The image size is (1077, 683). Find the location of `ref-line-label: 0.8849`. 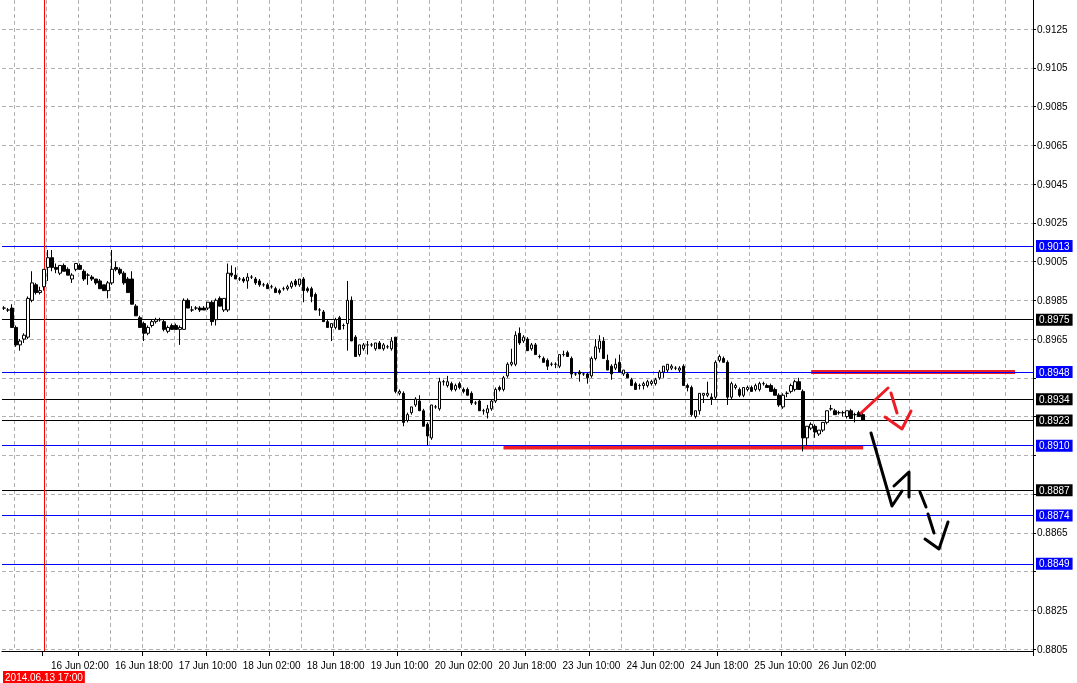

ref-line-label: 0.8849 is located at coordinates (1055, 564).